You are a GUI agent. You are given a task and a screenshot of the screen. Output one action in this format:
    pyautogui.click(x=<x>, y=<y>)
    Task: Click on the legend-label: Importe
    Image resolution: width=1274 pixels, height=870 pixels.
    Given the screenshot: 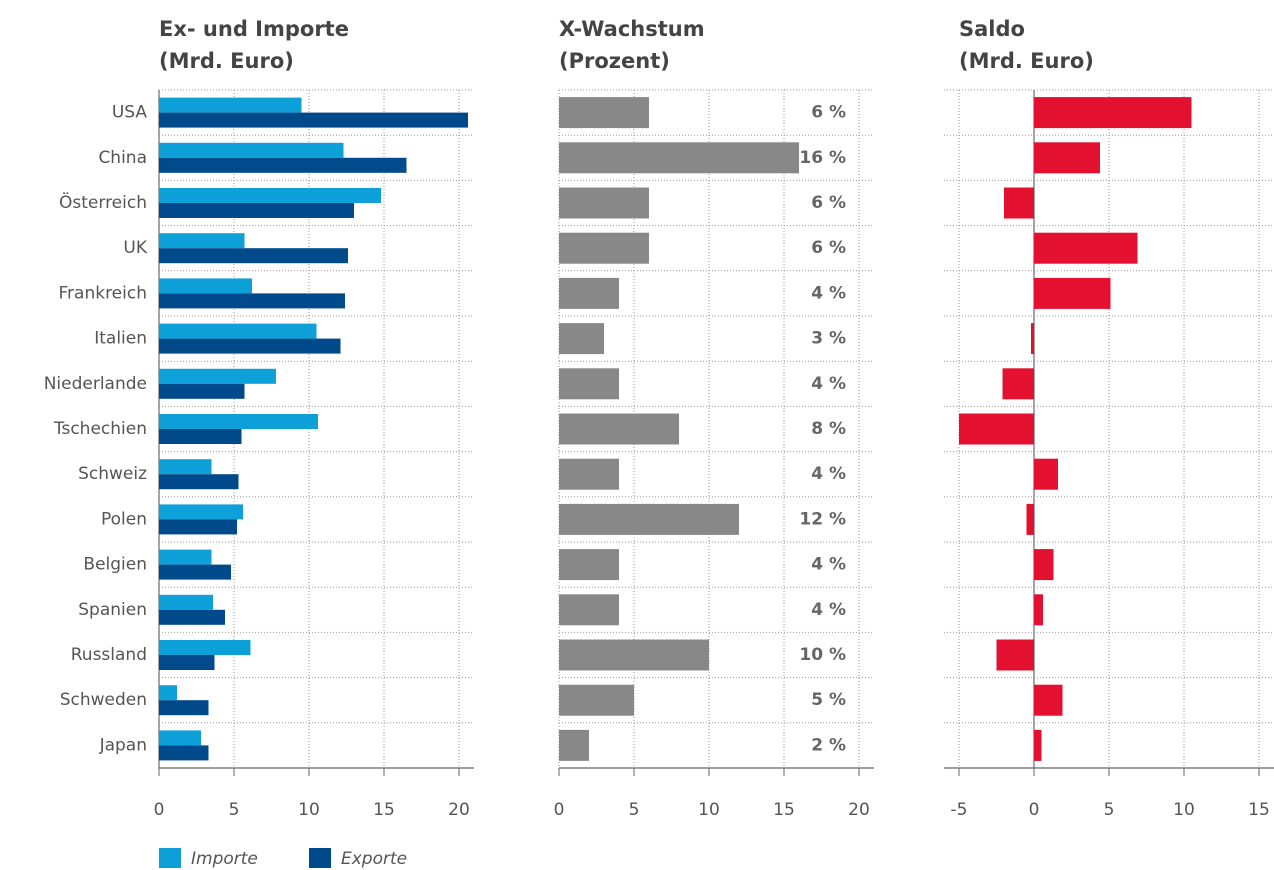 What is the action you would take?
    pyautogui.click(x=224, y=859)
    